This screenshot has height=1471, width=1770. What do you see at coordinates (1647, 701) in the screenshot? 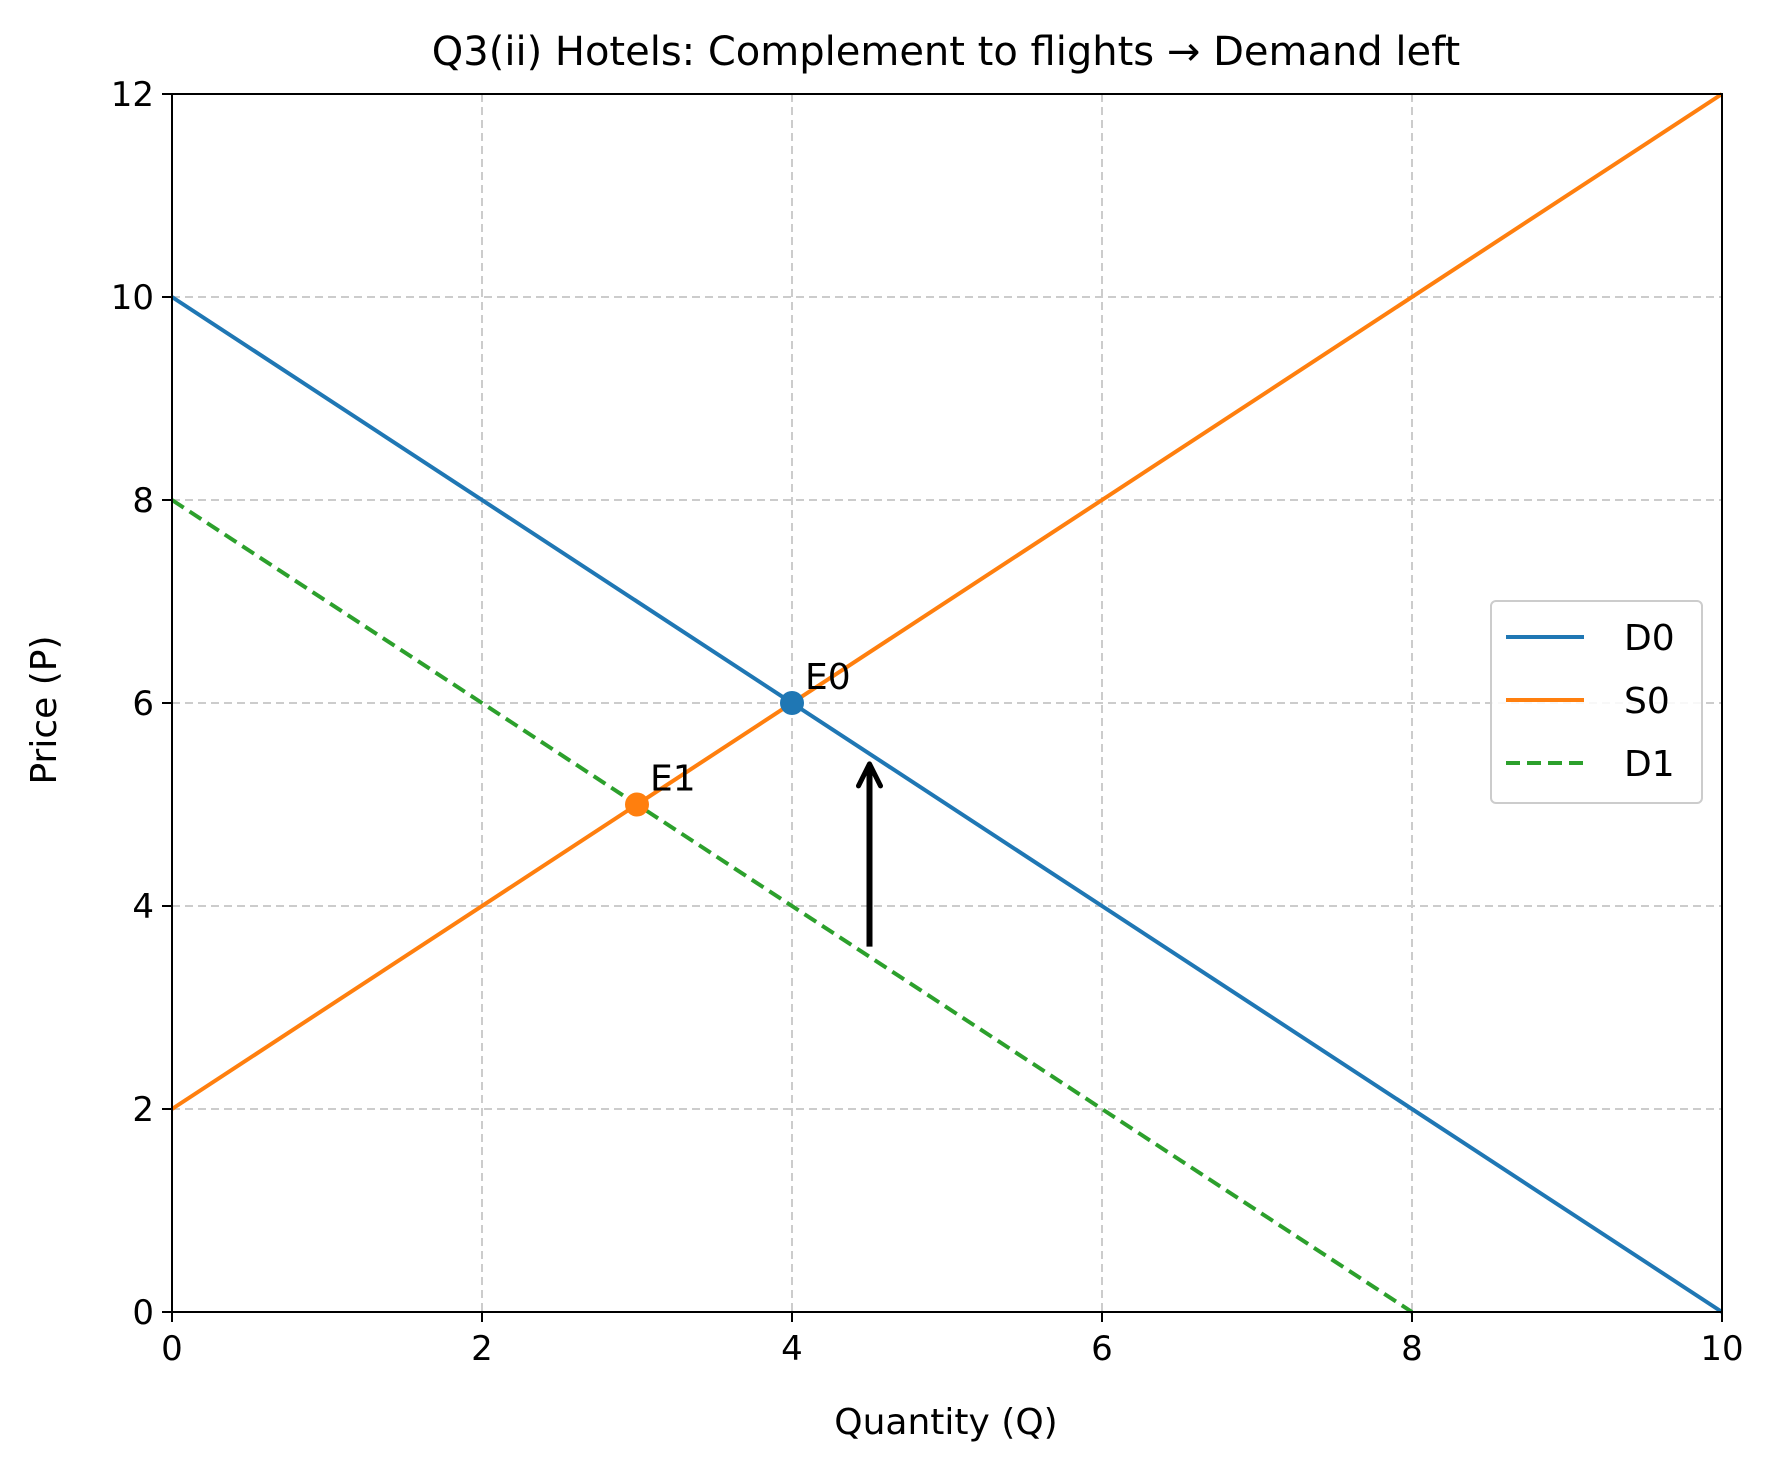
I see `legend-label-s0: S0` at bounding box center [1647, 701].